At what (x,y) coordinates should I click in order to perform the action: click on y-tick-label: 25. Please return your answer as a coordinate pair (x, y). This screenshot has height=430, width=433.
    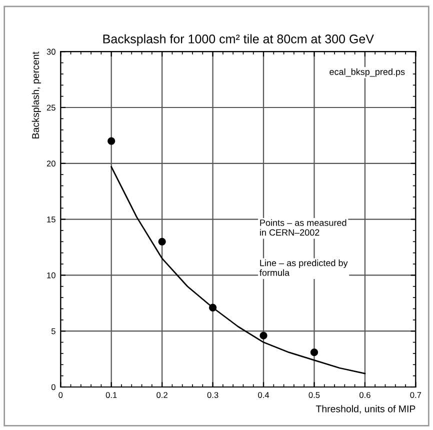
    Looking at the image, I should click on (51, 107).